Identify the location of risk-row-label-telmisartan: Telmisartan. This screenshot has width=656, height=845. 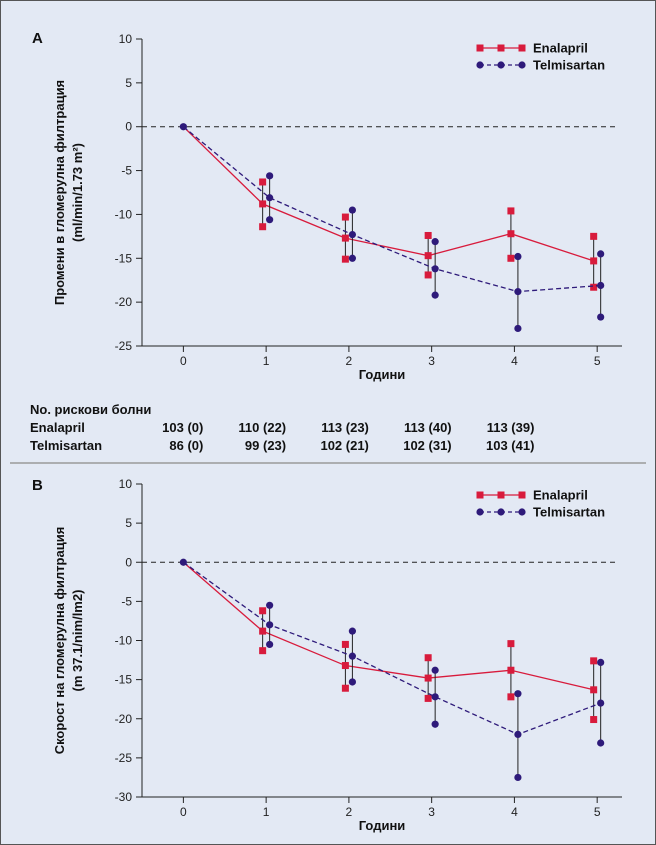
(66, 445).